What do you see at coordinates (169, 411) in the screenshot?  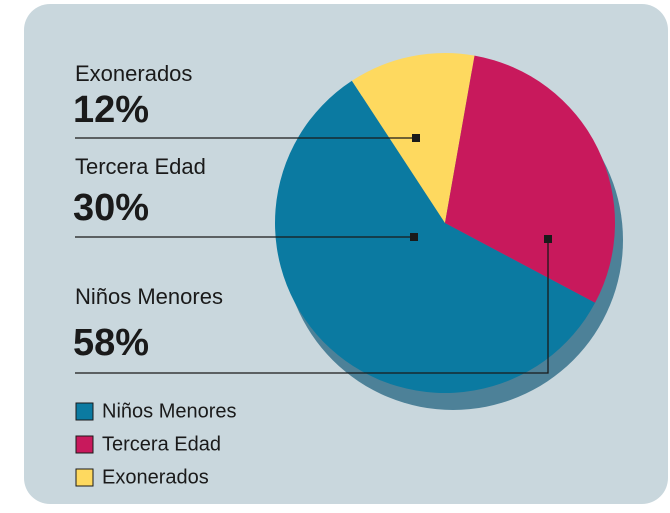 I see `legend-label: Niños Menores` at bounding box center [169, 411].